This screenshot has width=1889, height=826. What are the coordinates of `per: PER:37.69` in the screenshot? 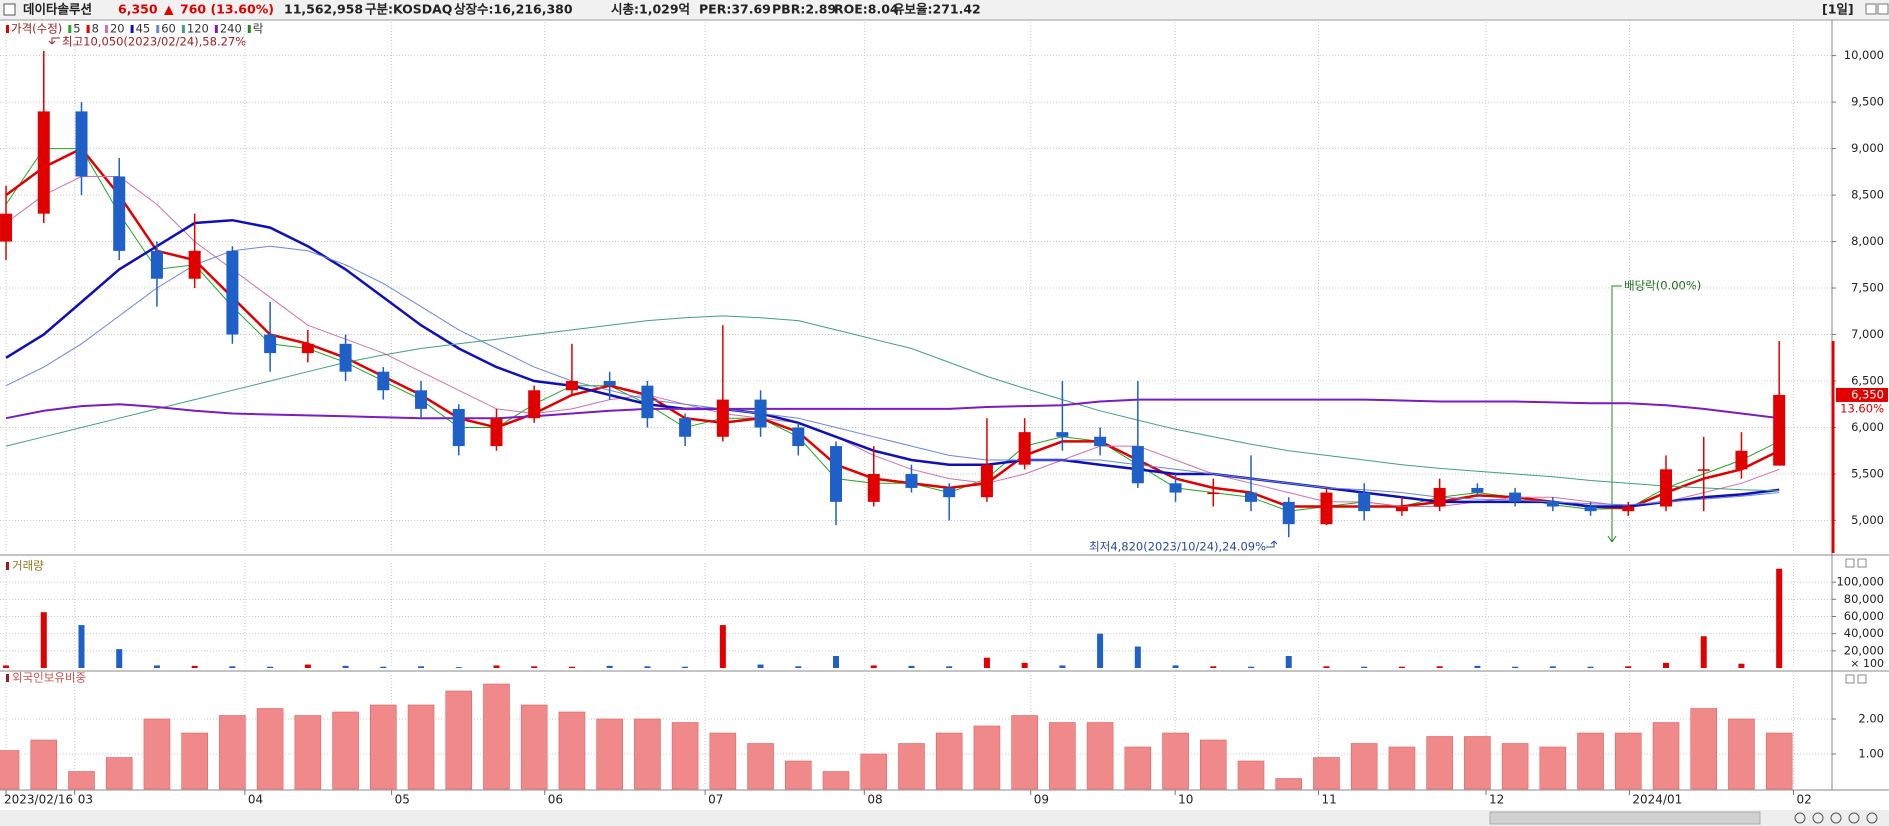 It's located at (735, 9).